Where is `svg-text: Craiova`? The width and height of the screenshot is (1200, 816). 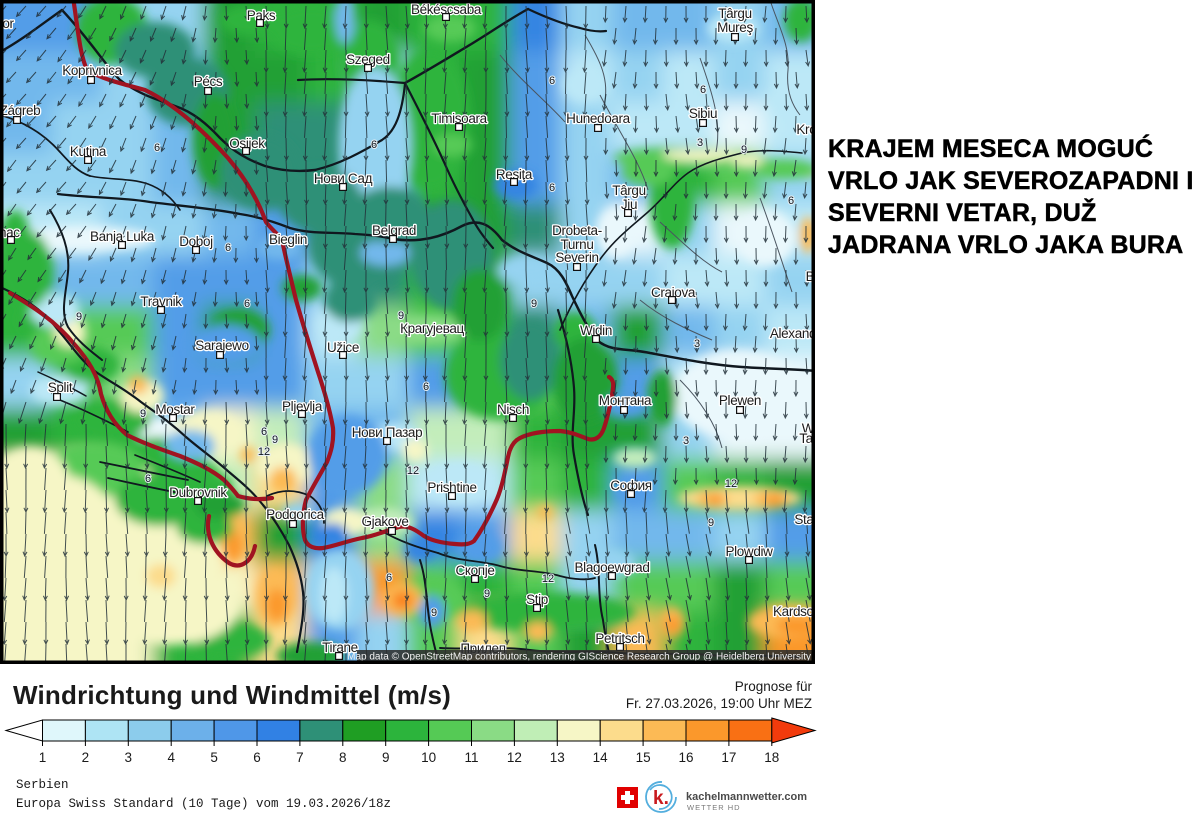
svg-text: Craiova is located at coordinates (673, 292).